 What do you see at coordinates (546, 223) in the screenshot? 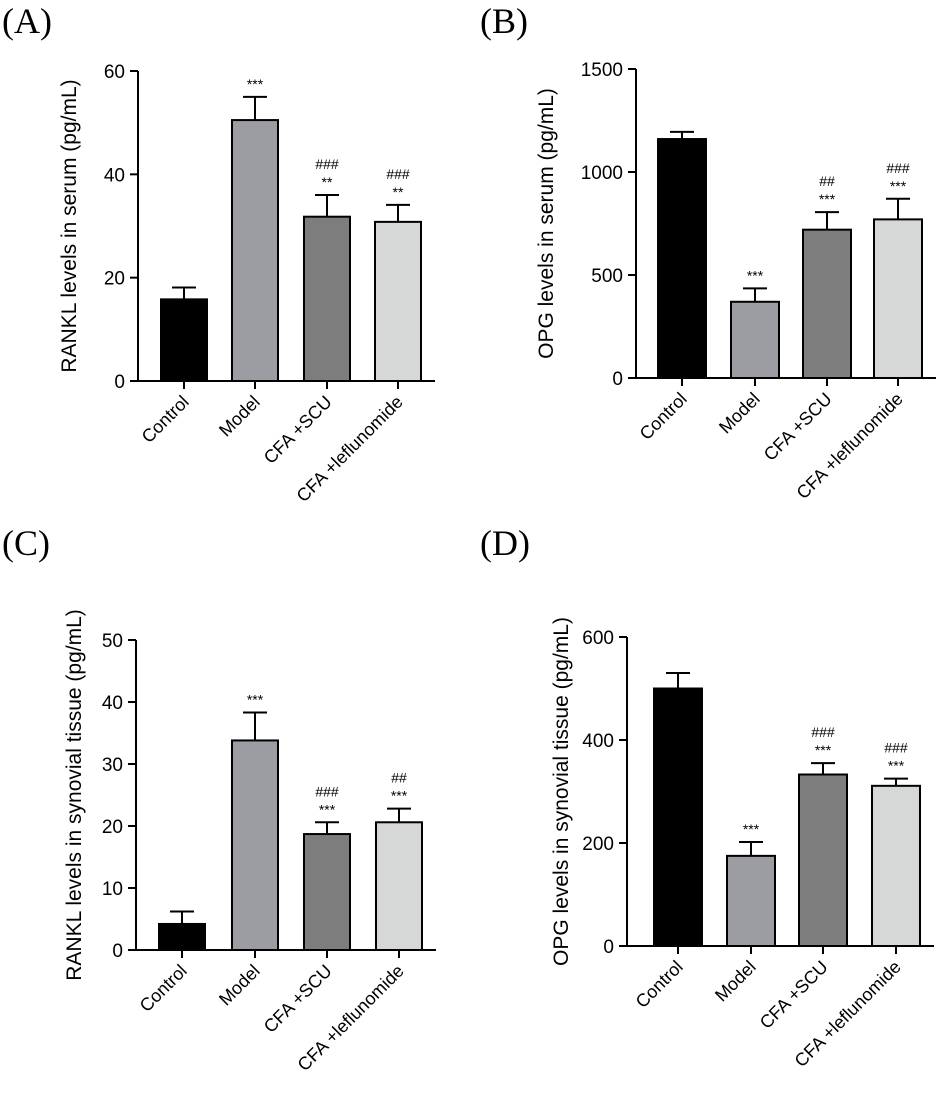
I see `y-axis-title: OPG levels in serum (pg/mL)` at bounding box center [546, 223].